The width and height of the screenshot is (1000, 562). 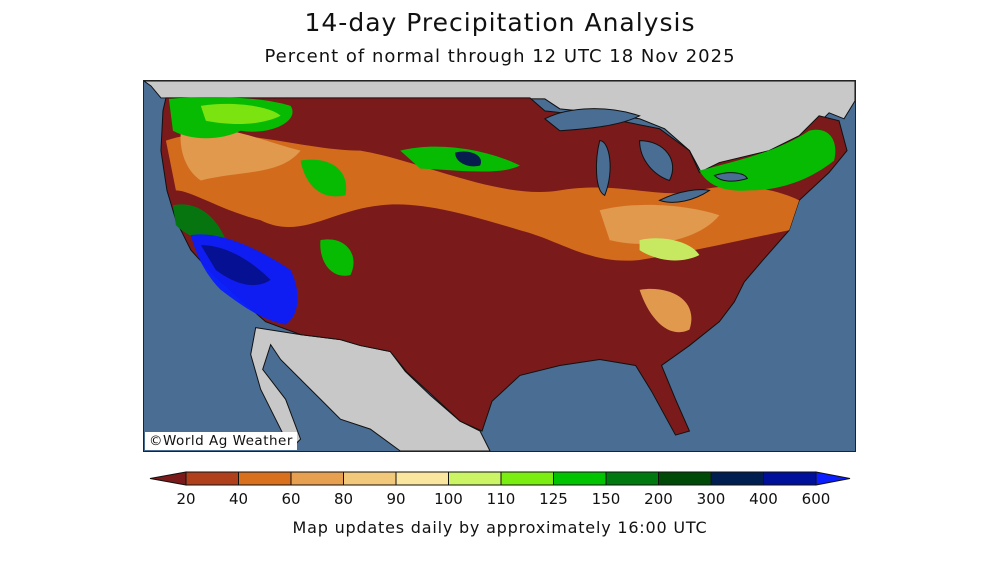 I want to click on legend-label: 125, so click(x=553, y=499).